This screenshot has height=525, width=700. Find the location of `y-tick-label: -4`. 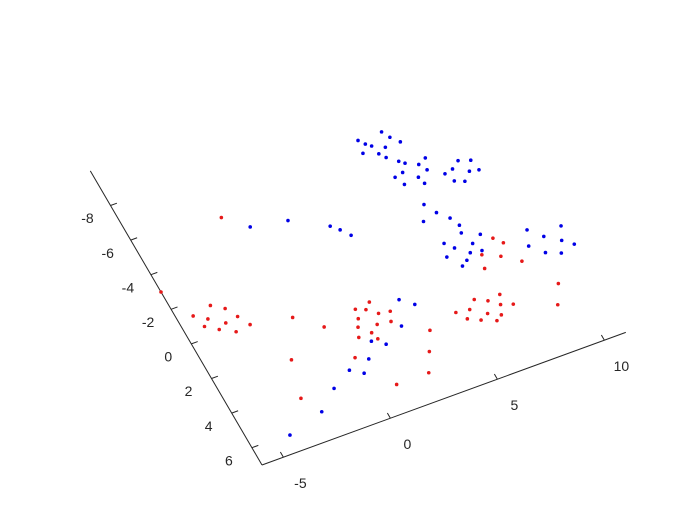

y-tick-label: -4 is located at coordinates (128, 287).